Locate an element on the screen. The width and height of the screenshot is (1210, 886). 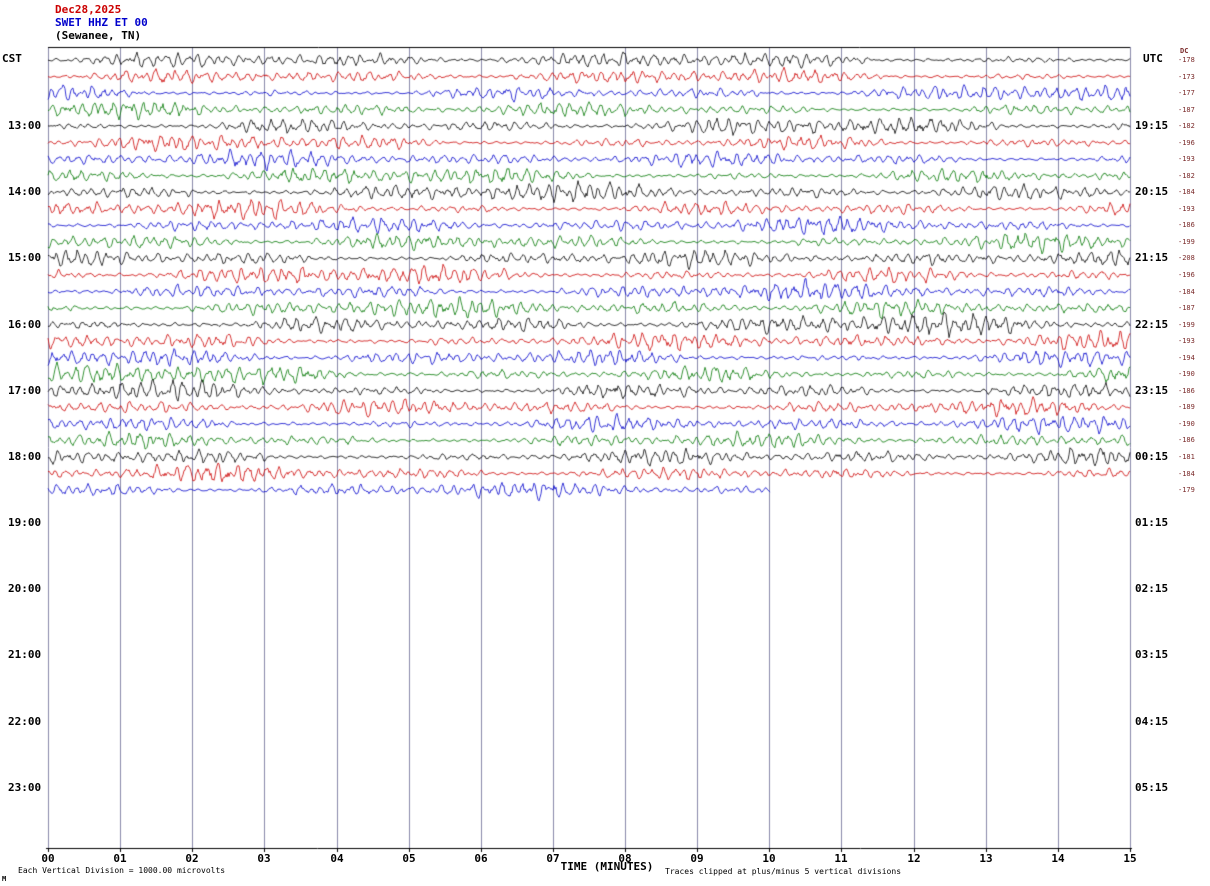
right-hour-label: 23:15 is located at coordinates (1152, 390).